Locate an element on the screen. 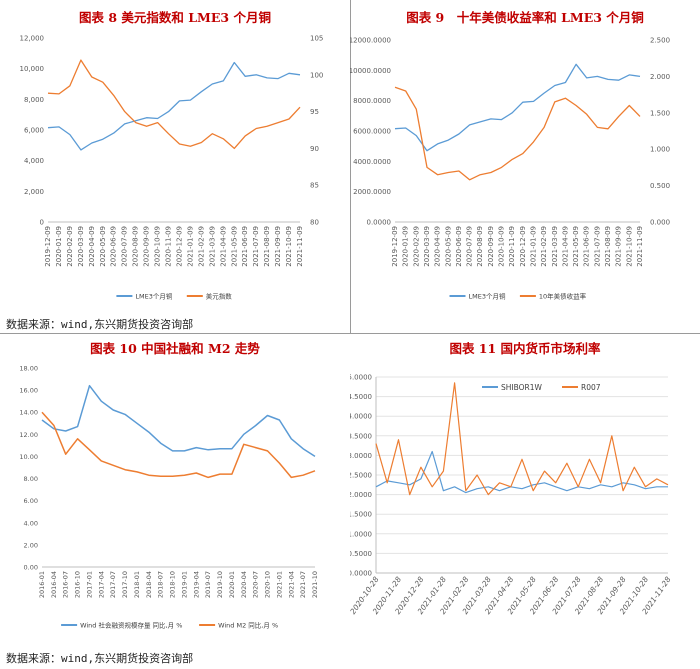  legend-label: 10年美债收益率 is located at coordinates (563, 296).